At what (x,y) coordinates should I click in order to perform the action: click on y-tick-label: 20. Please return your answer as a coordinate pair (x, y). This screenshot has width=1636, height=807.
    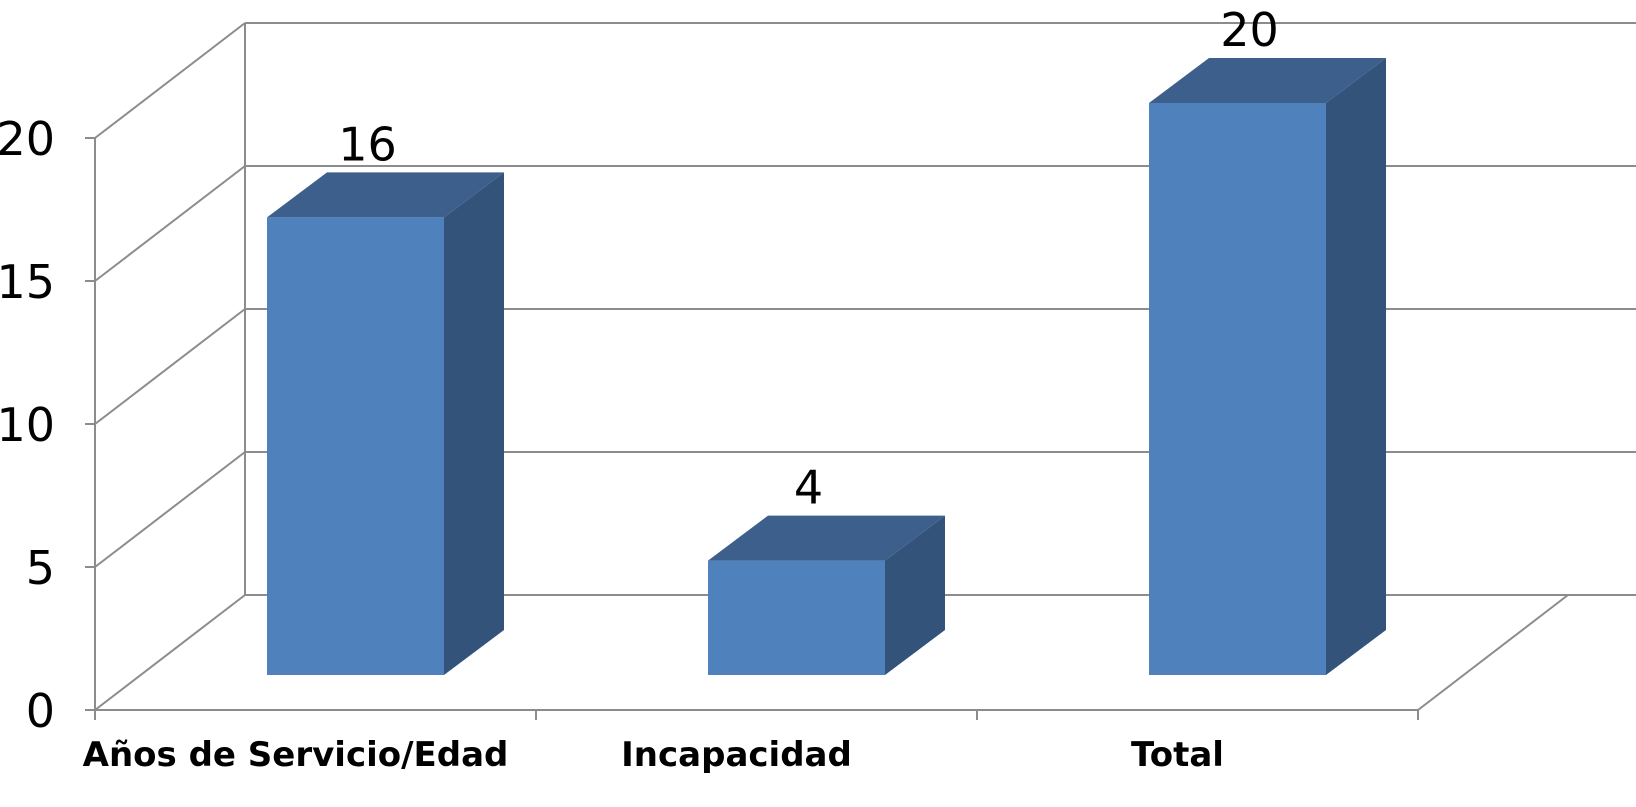
    Looking at the image, I should click on (27, 139).